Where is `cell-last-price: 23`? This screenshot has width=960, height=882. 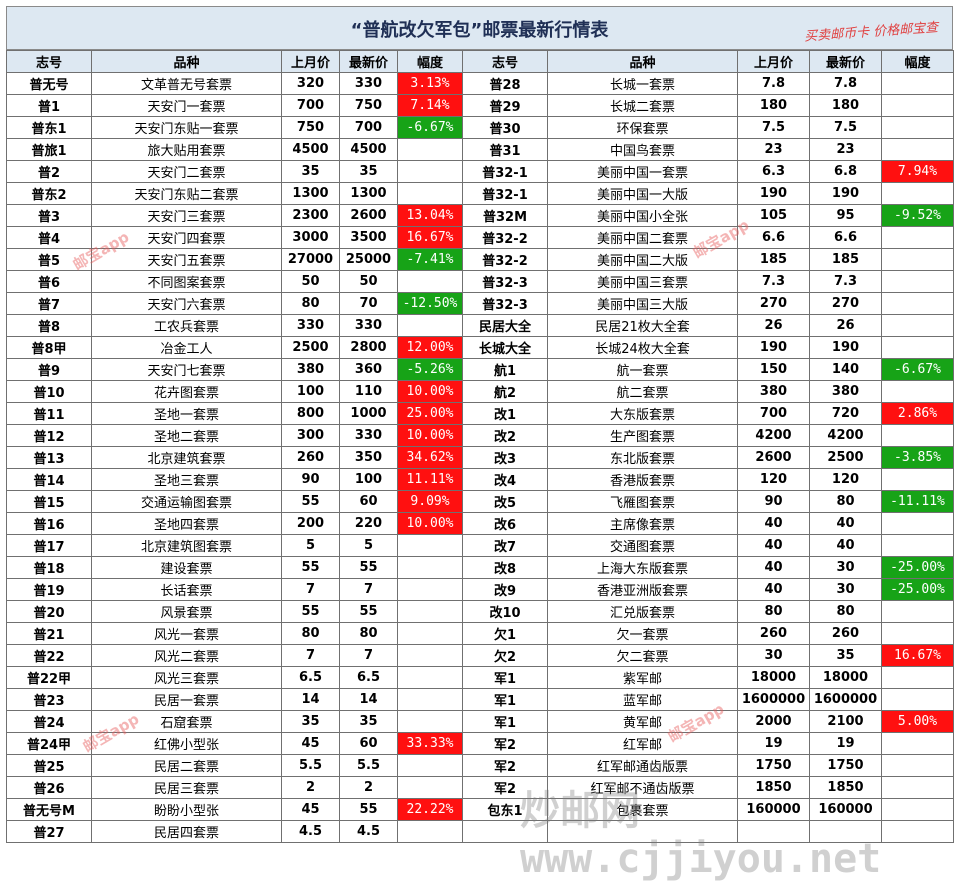 cell-last-price: 23 is located at coordinates (773, 149).